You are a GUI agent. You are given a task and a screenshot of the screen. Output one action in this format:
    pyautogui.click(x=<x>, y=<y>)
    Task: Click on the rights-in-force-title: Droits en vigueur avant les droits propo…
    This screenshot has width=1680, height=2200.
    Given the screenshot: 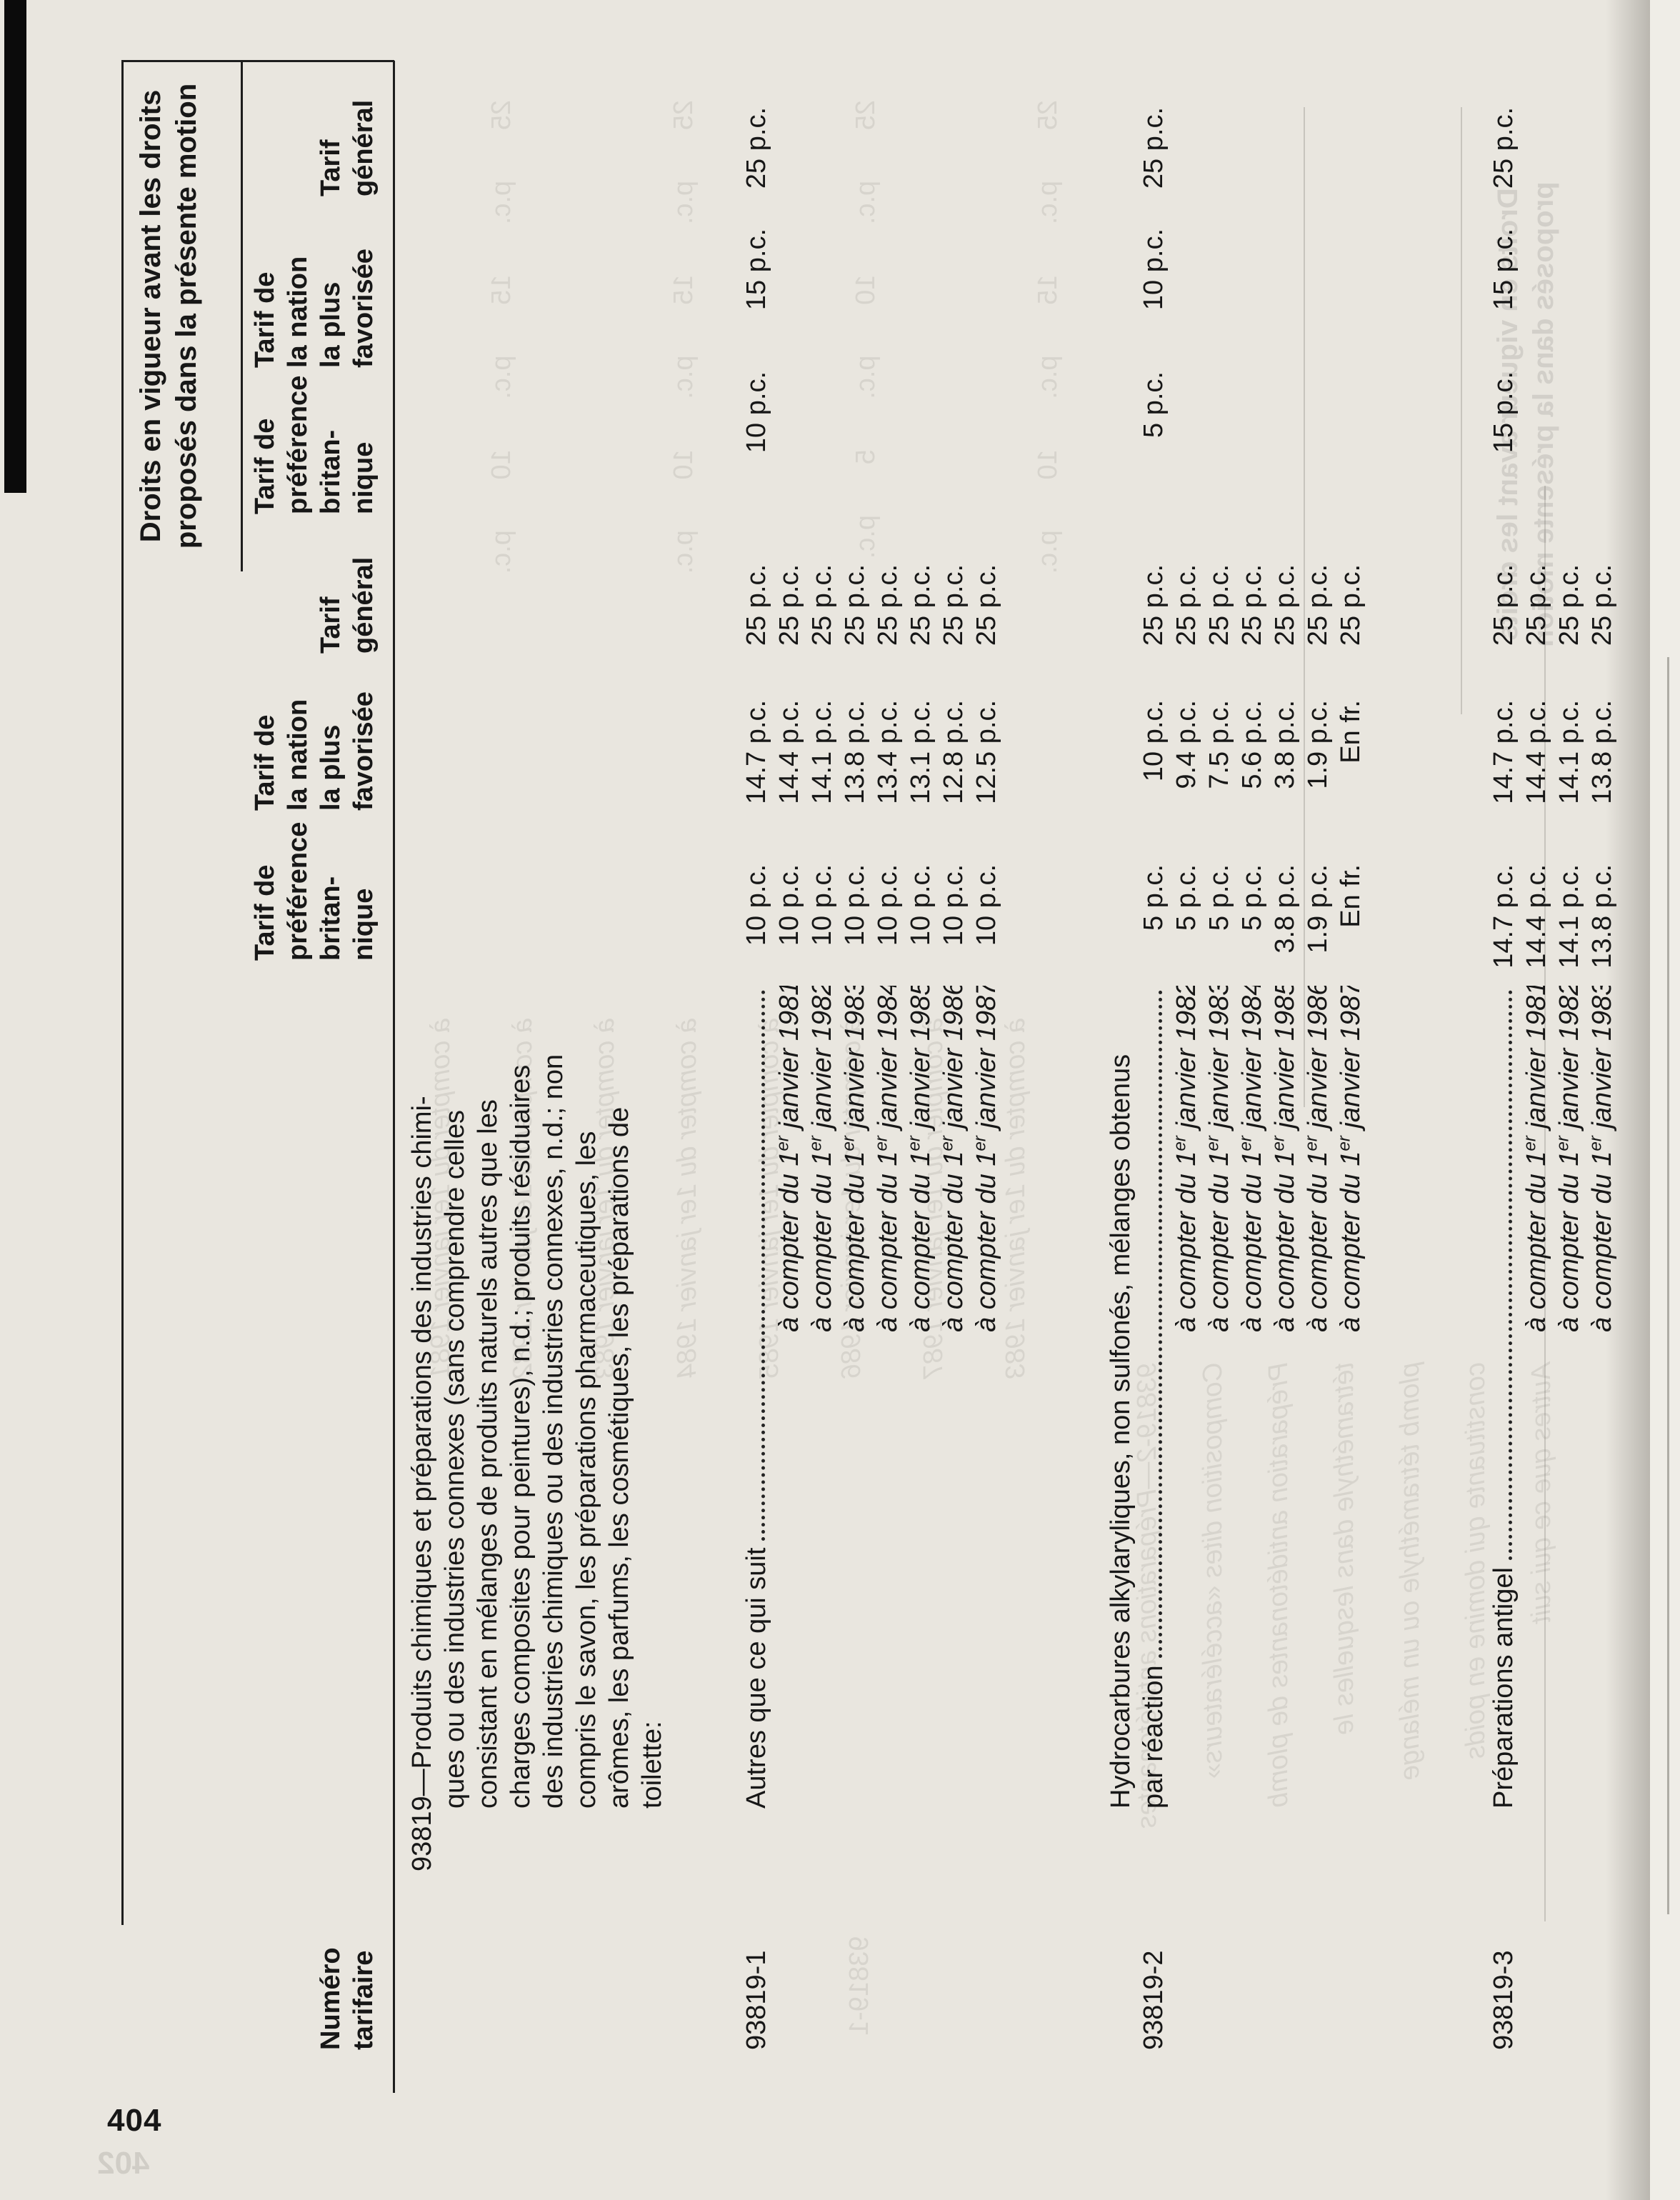 What is the action you would take?
    pyautogui.click(x=168, y=316)
    